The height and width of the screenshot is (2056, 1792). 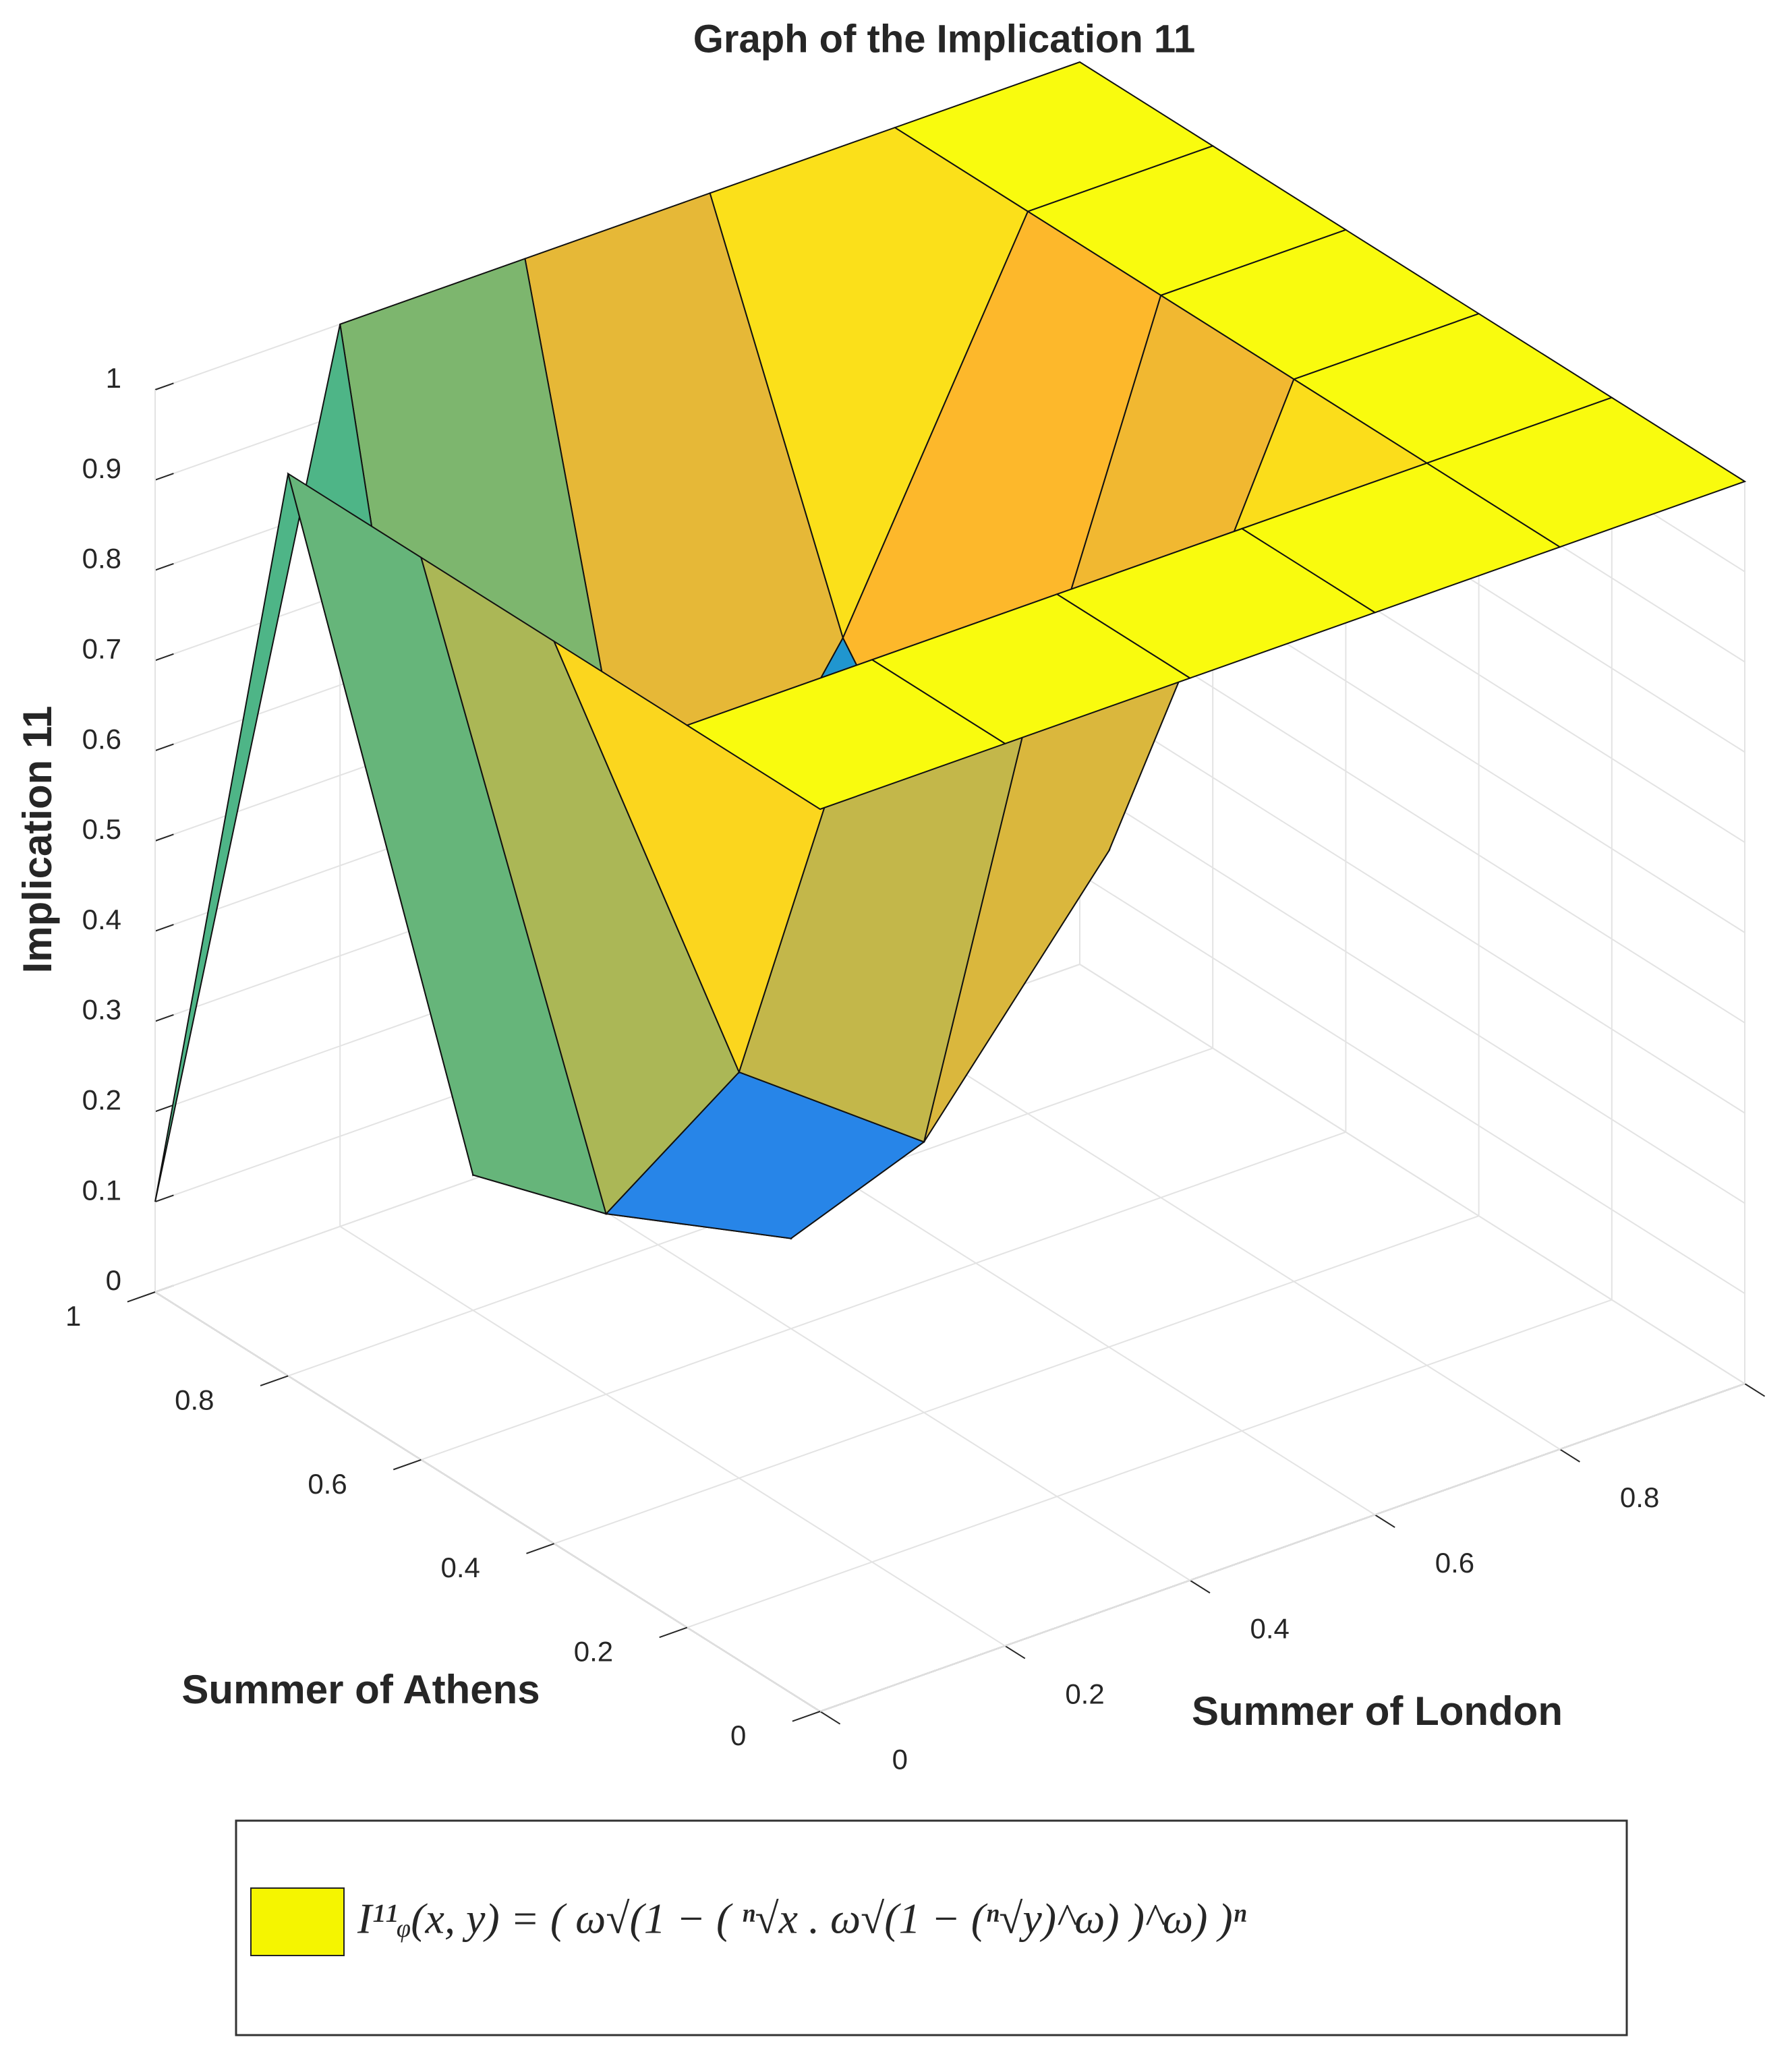 What do you see at coordinates (1270, 1628) in the screenshot?
I see `x-tick-label: 0.4` at bounding box center [1270, 1628].